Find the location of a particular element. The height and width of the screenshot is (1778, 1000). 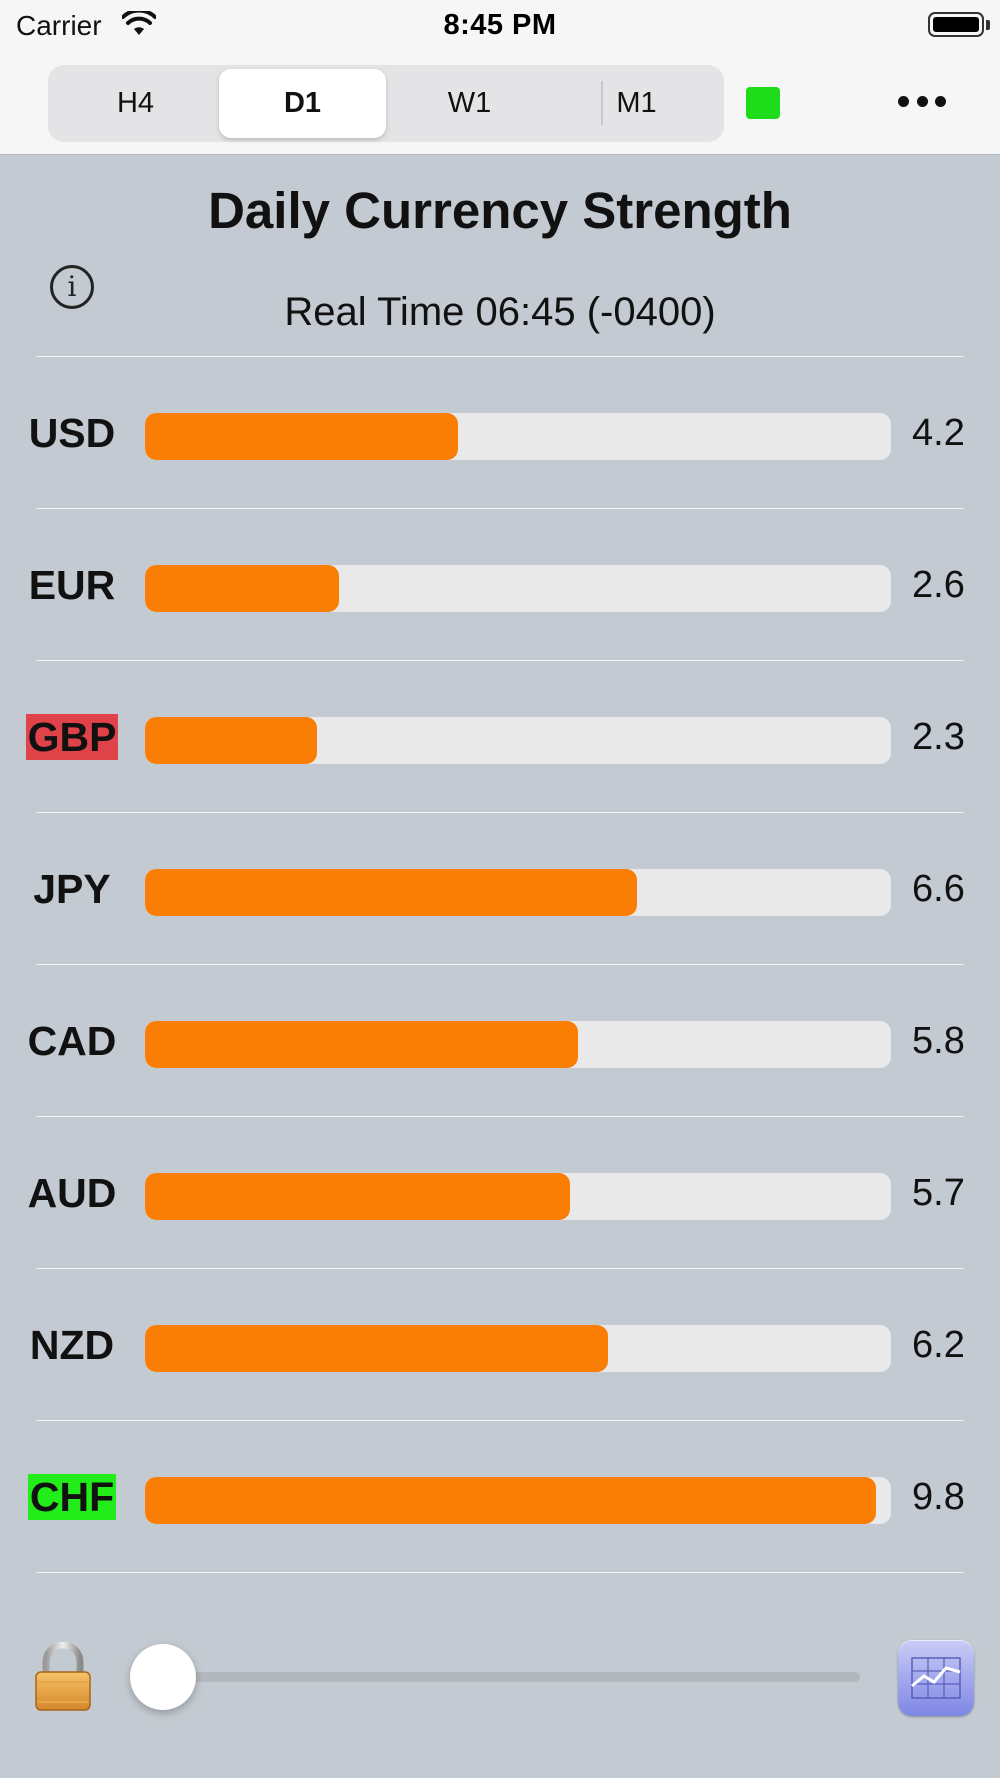

realtime-label: Real Time 06:45 (-0400) is located at coordinates (500, 312).